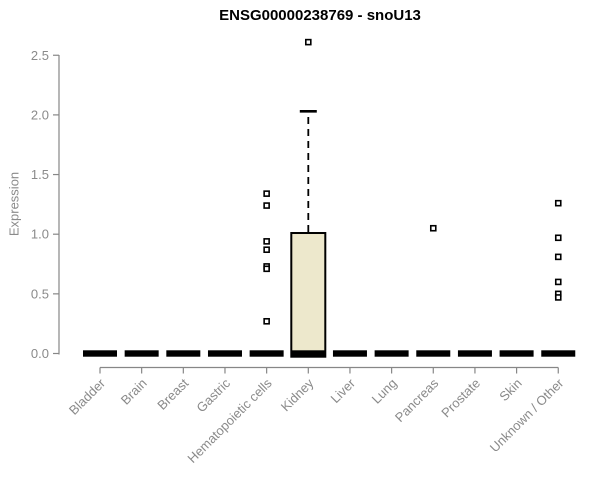 The width and height of the screenshot is (600, 500). Describe the element at coordinates (40, 353) in the screenshot. I see `y-tick-label: 0.0` at that location.